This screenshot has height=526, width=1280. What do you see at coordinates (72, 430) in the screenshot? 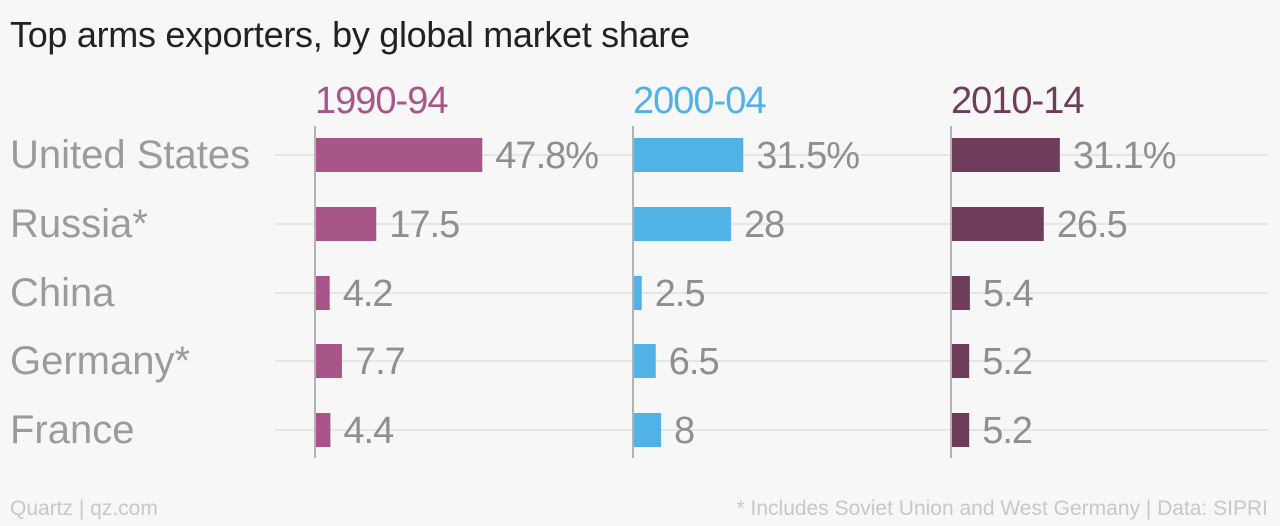
I see `category-label: France` at bounding box center [72, 430].